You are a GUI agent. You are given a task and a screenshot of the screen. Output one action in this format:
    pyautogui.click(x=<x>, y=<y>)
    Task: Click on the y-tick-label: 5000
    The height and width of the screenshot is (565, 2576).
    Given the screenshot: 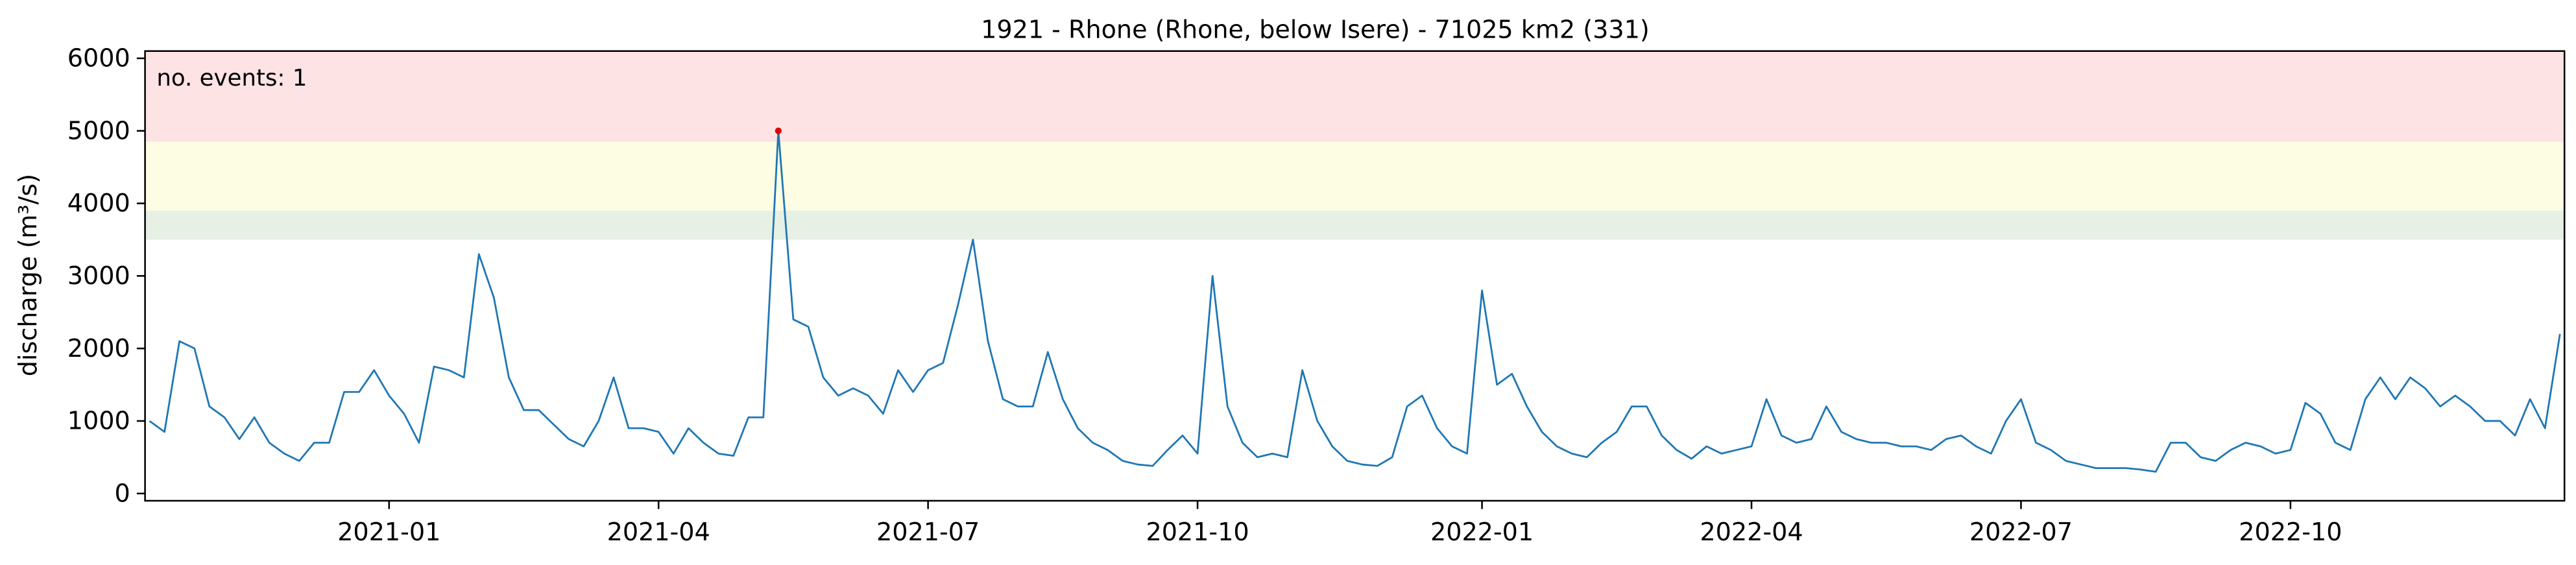 What is the action you would take?
    pyautogui.click(x=98, y=130)
    